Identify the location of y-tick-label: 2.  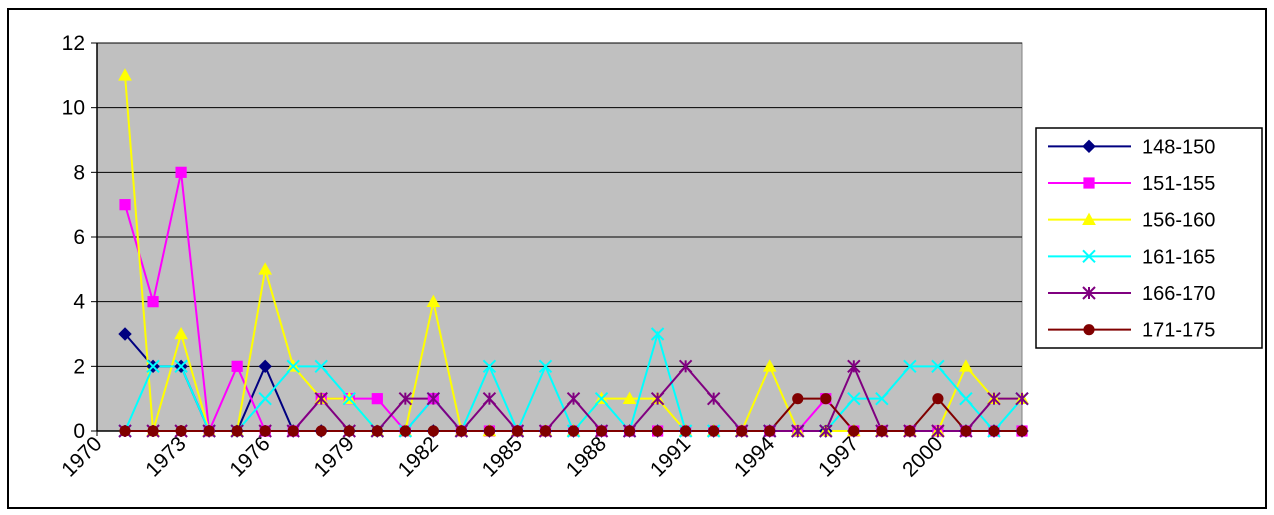
(79, 366).